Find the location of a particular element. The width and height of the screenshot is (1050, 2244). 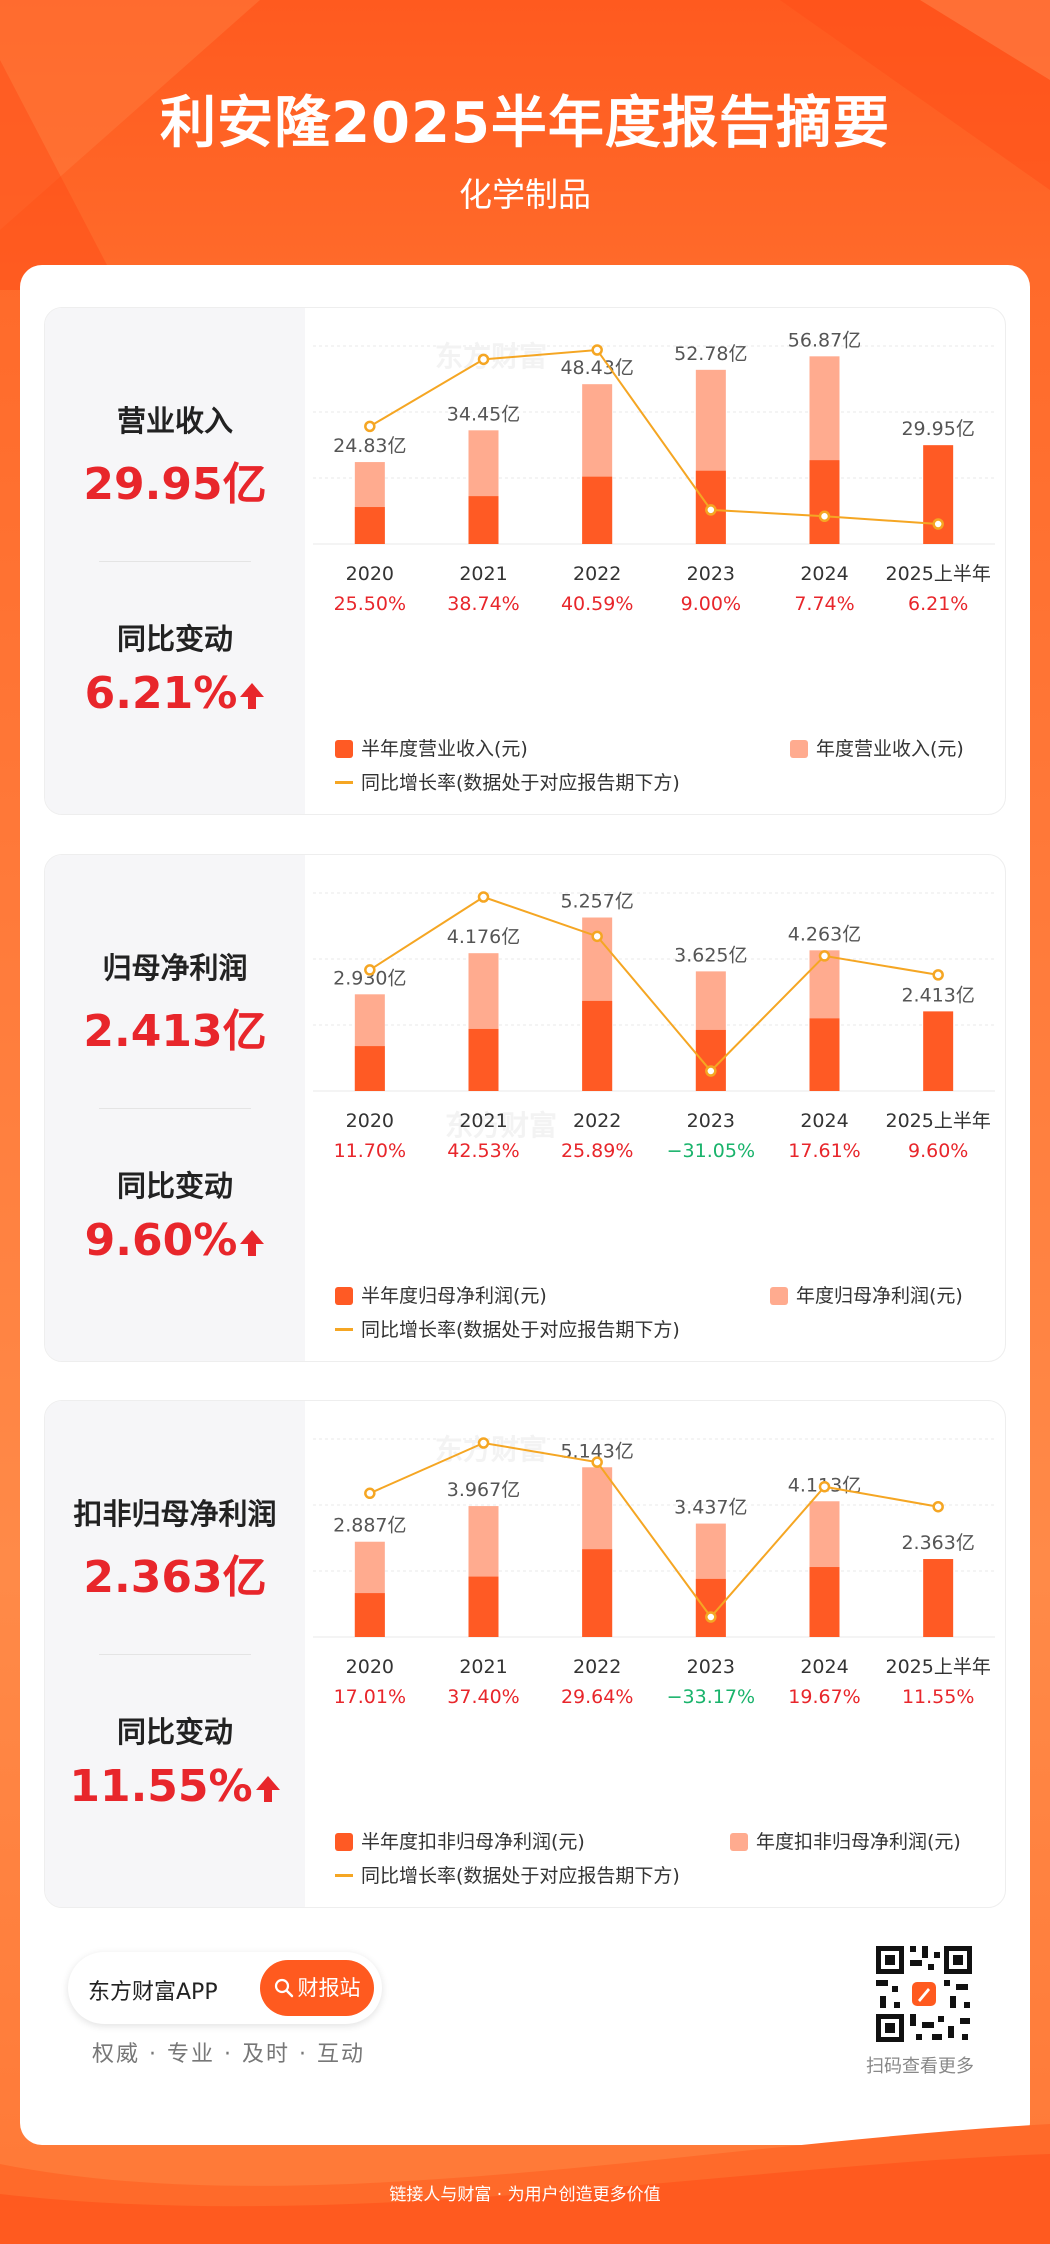

net-profit-kpi-panel: 归母净利润 2.413亿 同比变动 9.60% is located at coordinates (175, 1108).